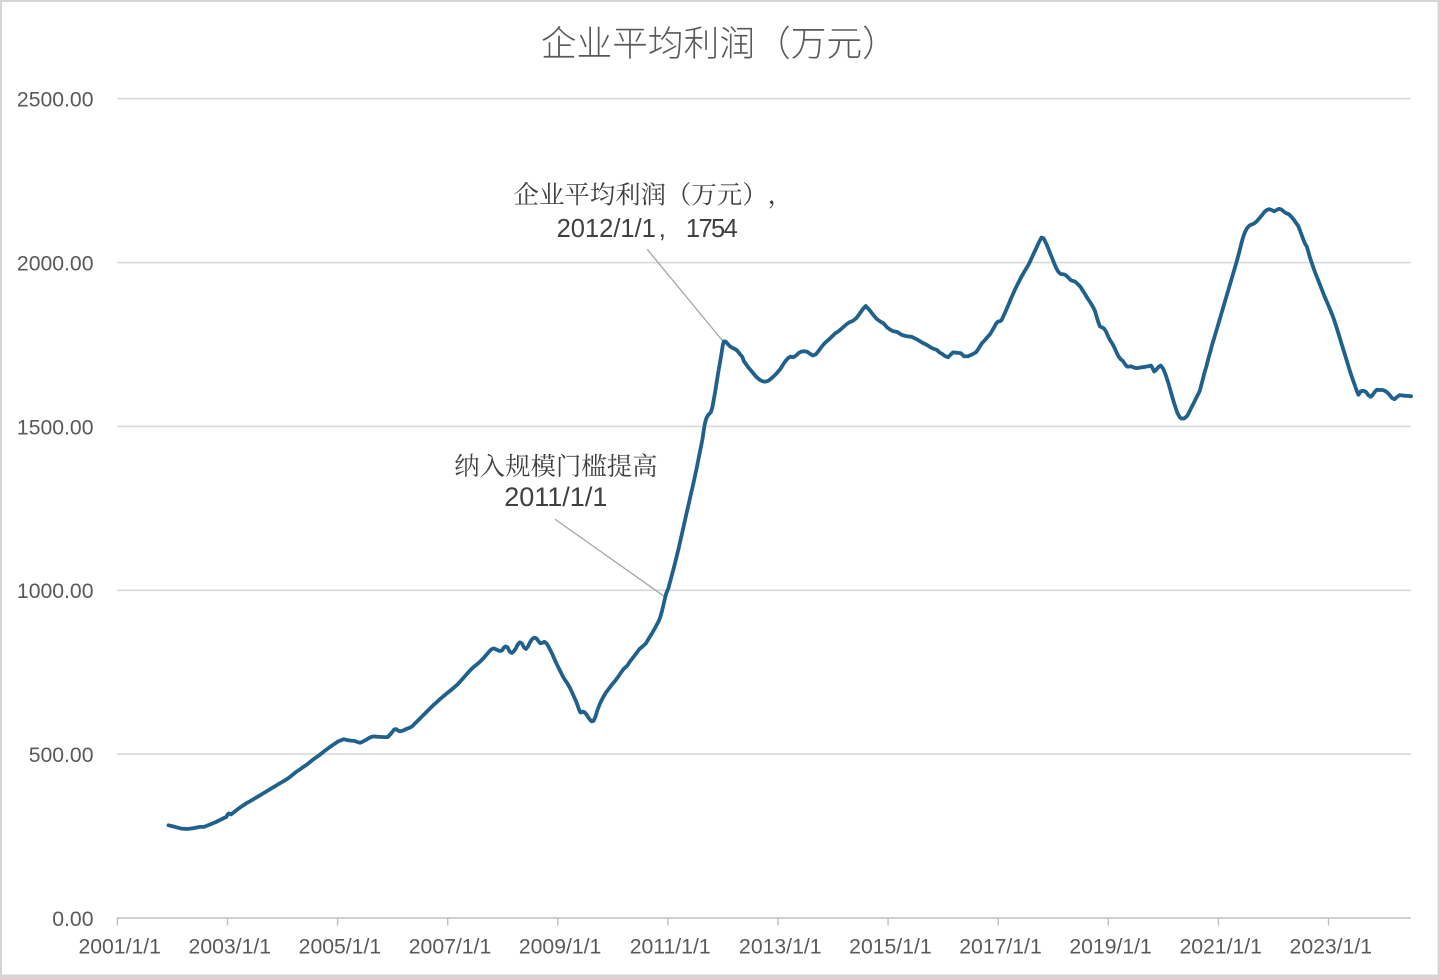 The height and width of the screenshot is (979, 1440). Describe the element at coordinates (1220, 946) in the screenshot. I see `svg-text: 2021/1/1` at that location.